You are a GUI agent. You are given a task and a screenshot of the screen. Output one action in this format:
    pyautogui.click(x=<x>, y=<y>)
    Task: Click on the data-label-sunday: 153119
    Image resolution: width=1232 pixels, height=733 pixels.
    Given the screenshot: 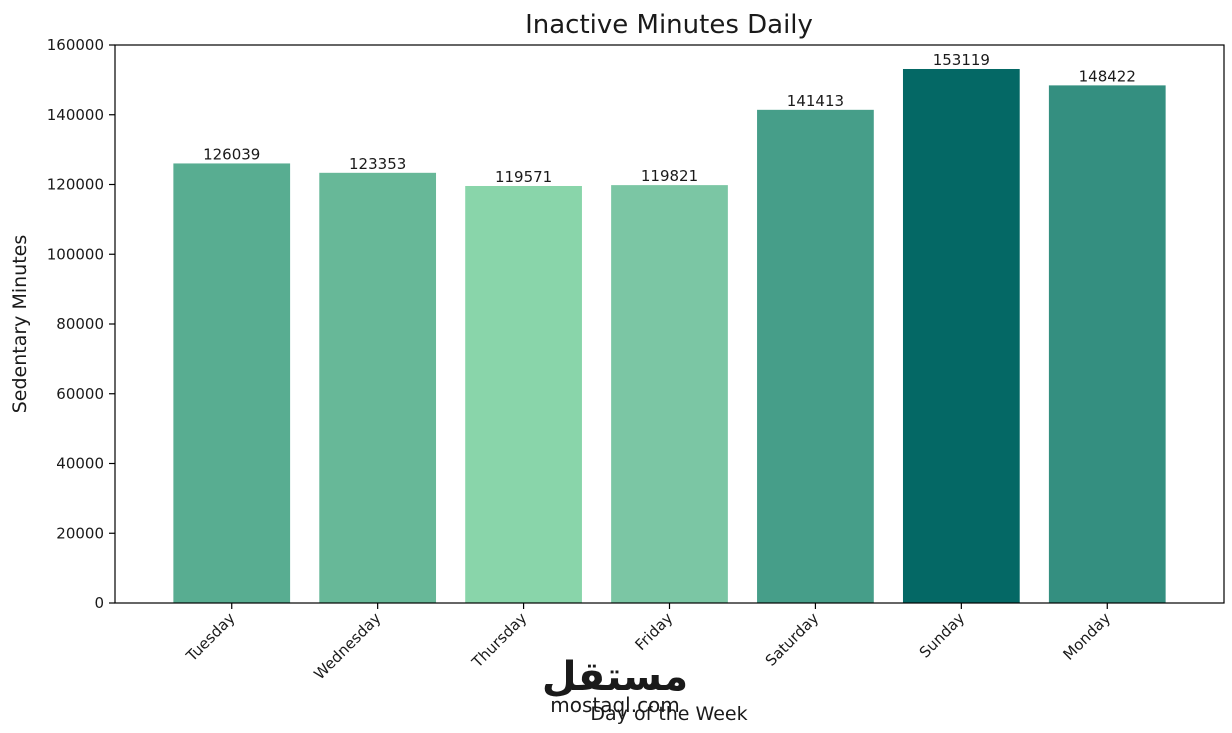 What is the action you would take?
    pyautogui.click(x=961, y=60)
    